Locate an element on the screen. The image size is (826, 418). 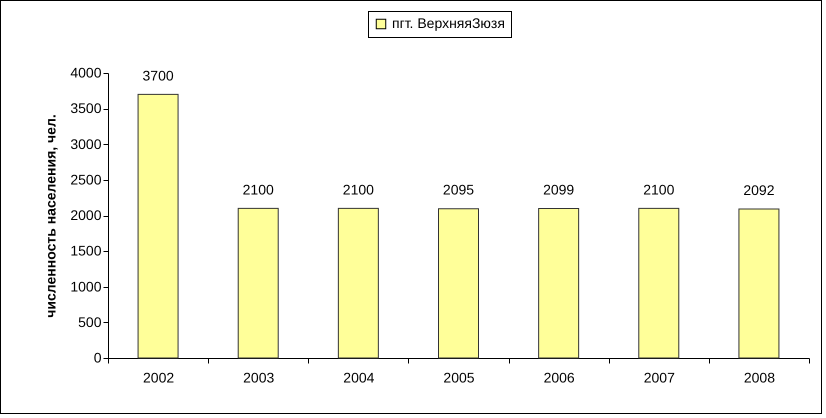
y-tick-label: 1500 is located at coordinates (86, 250).